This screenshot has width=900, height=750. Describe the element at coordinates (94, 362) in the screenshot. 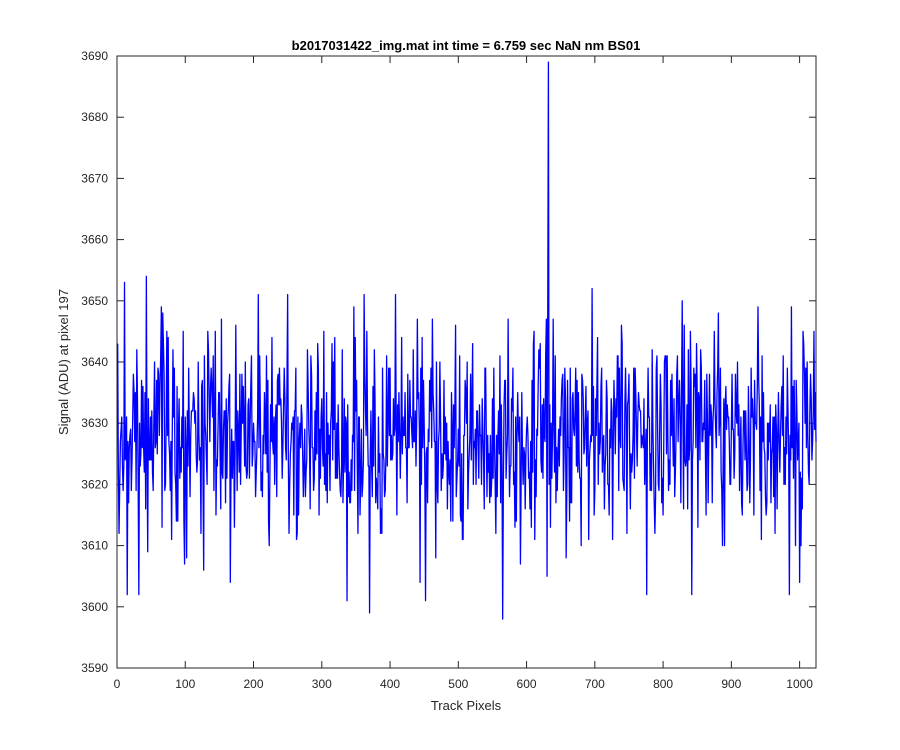

I see `y-tick-label: 3640` at that location.